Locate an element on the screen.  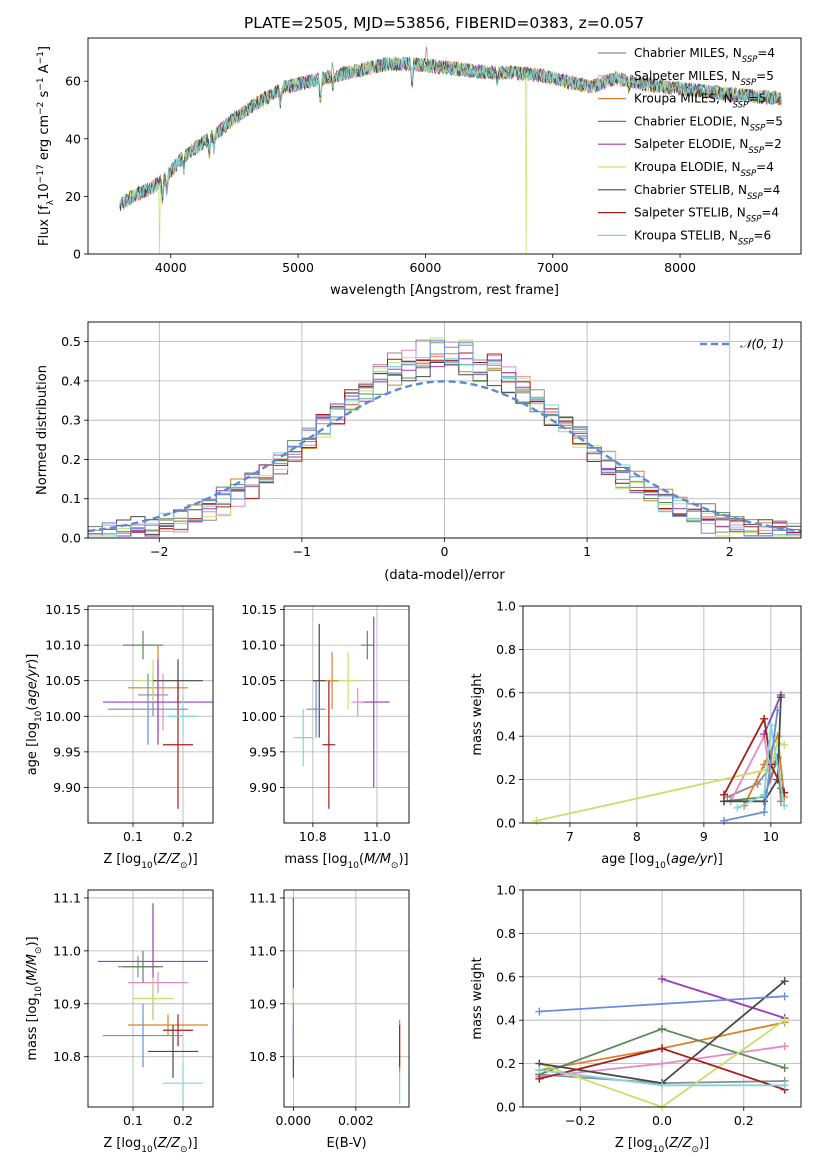
x-tick-label: −2 is located at coordinates (159, 551).